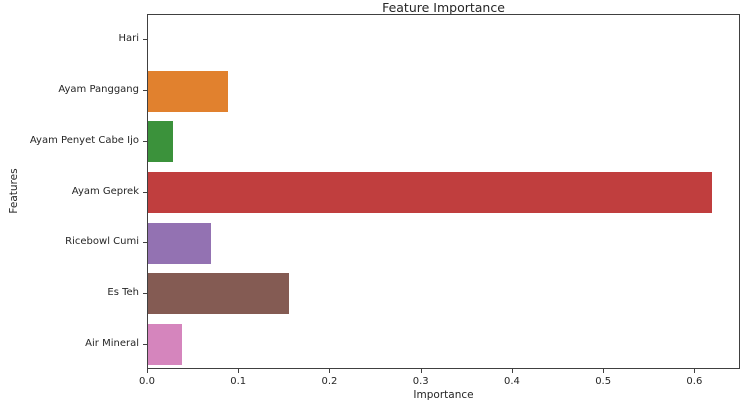 Image resolution: width=750 pixels, height=404 pixels. I want to click on y-axis-label: Features, so click(14, 191).